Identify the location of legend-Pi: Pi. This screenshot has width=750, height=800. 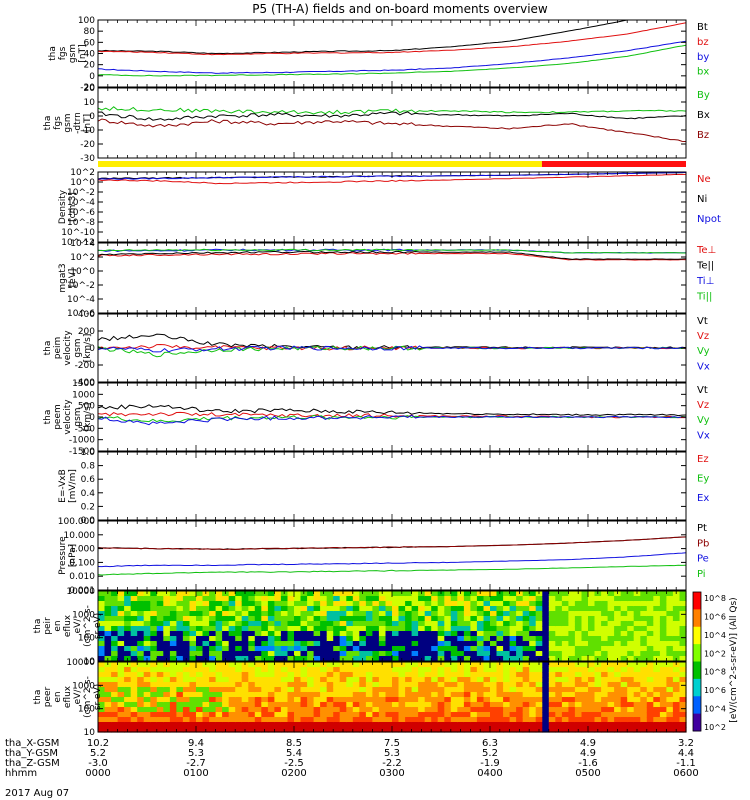
(701, 574).